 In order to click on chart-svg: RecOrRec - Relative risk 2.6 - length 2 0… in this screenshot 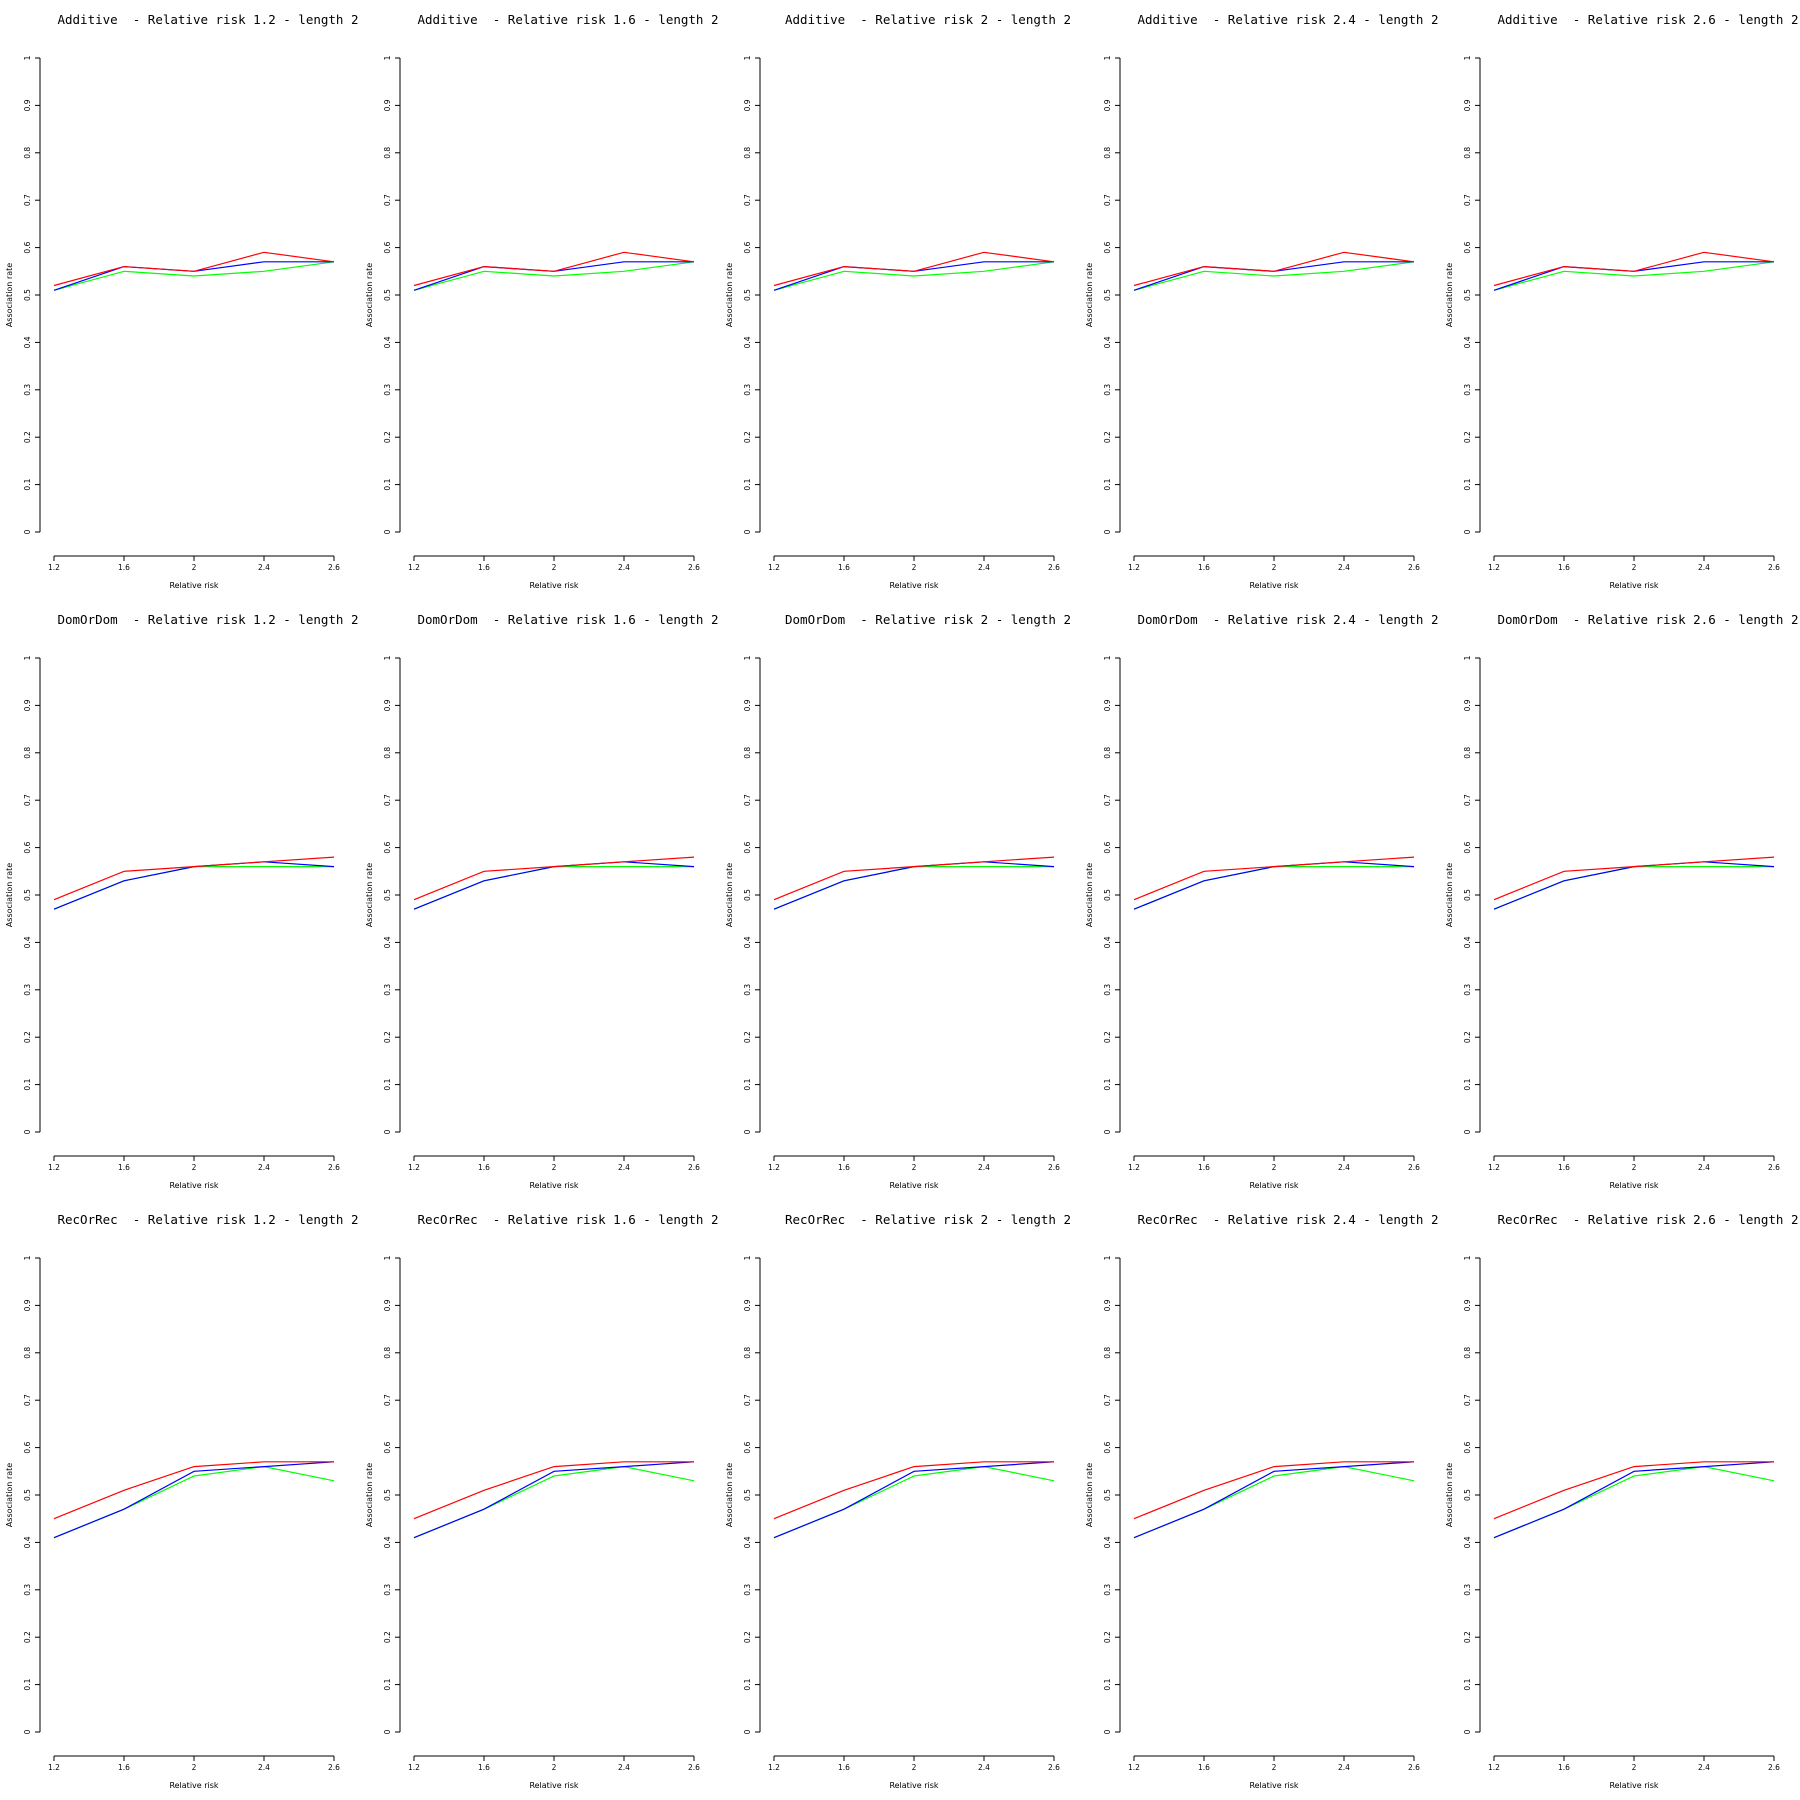, I will do `click(1622, 1501)`.